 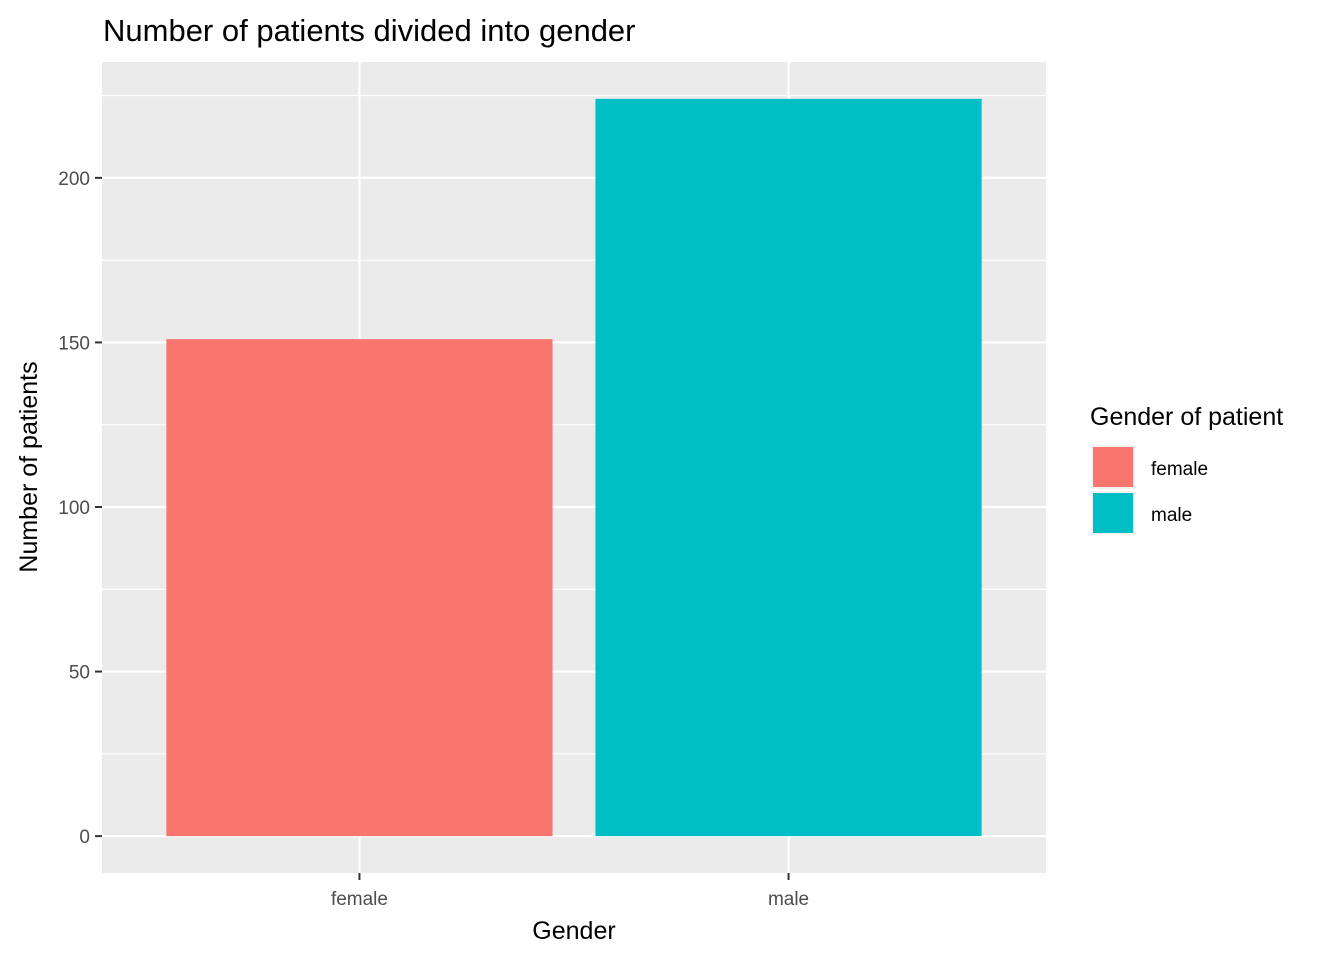 I want to click on y-axis-ticks: 0 50 100 150 200, so click(x=80, y=508).